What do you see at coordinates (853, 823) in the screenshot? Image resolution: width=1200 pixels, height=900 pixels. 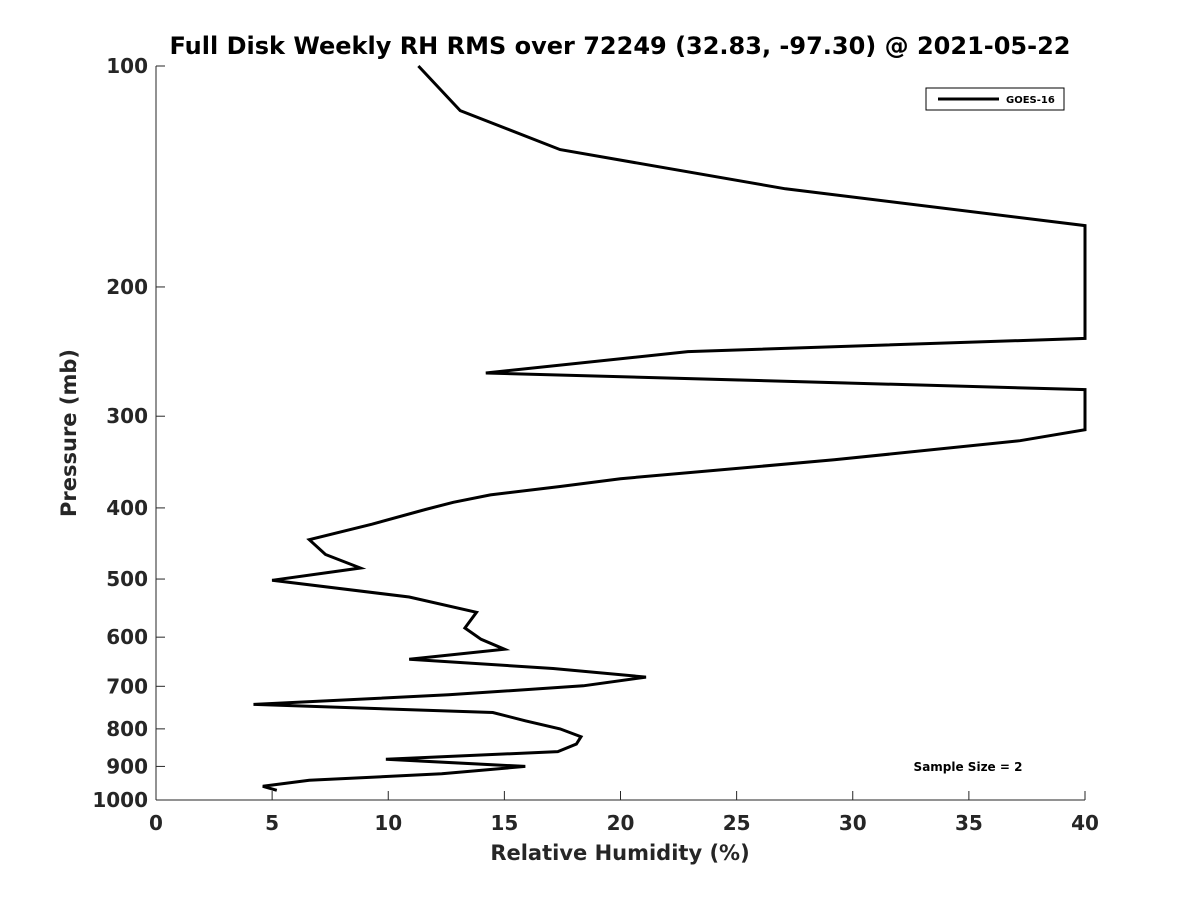 I see `x-tick-label-30: 30` at bounding box center [853, 823].